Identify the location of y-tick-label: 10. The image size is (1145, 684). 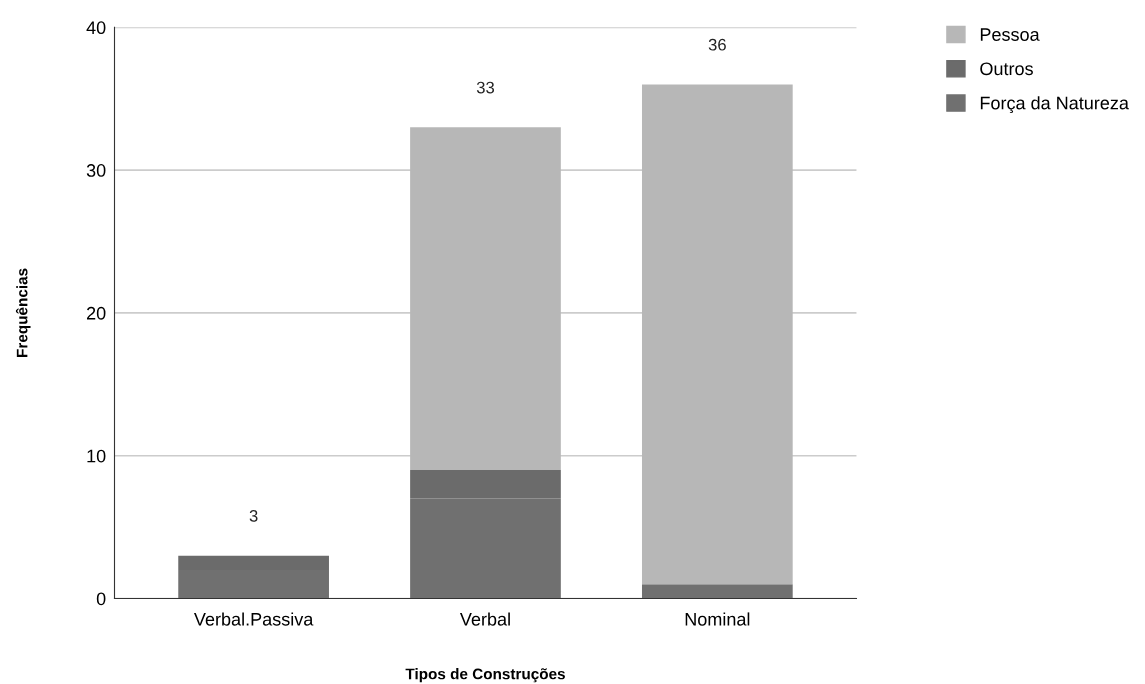
(96, 456).